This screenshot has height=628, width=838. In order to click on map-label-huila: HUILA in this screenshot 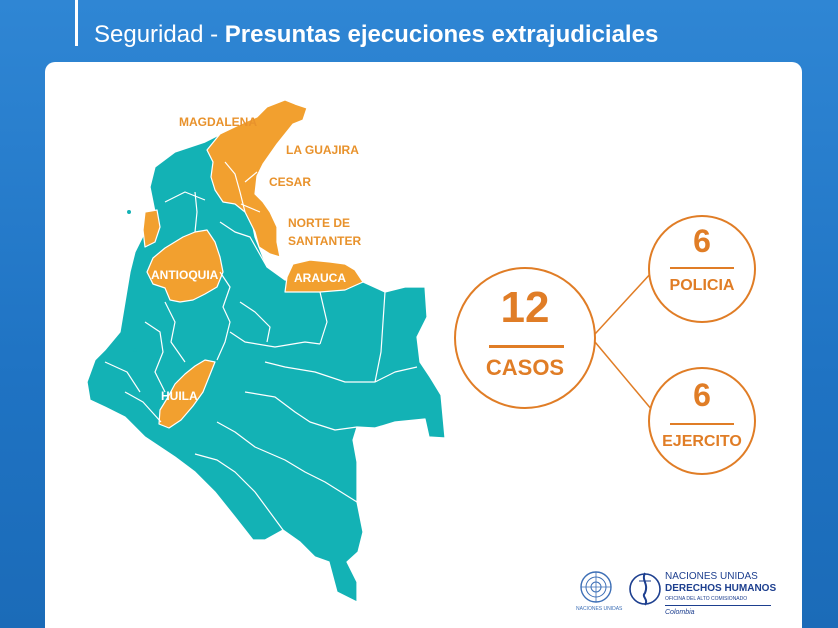, I will do `click(179, 396)`.